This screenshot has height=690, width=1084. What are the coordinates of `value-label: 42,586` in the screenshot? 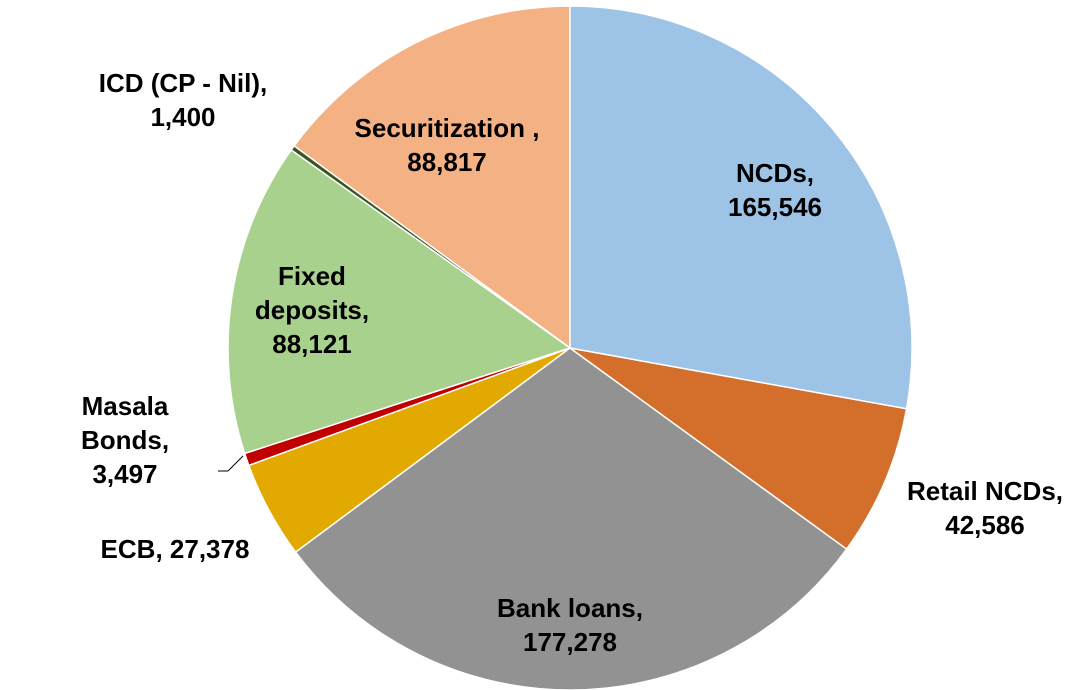 It's located at (985, 525).